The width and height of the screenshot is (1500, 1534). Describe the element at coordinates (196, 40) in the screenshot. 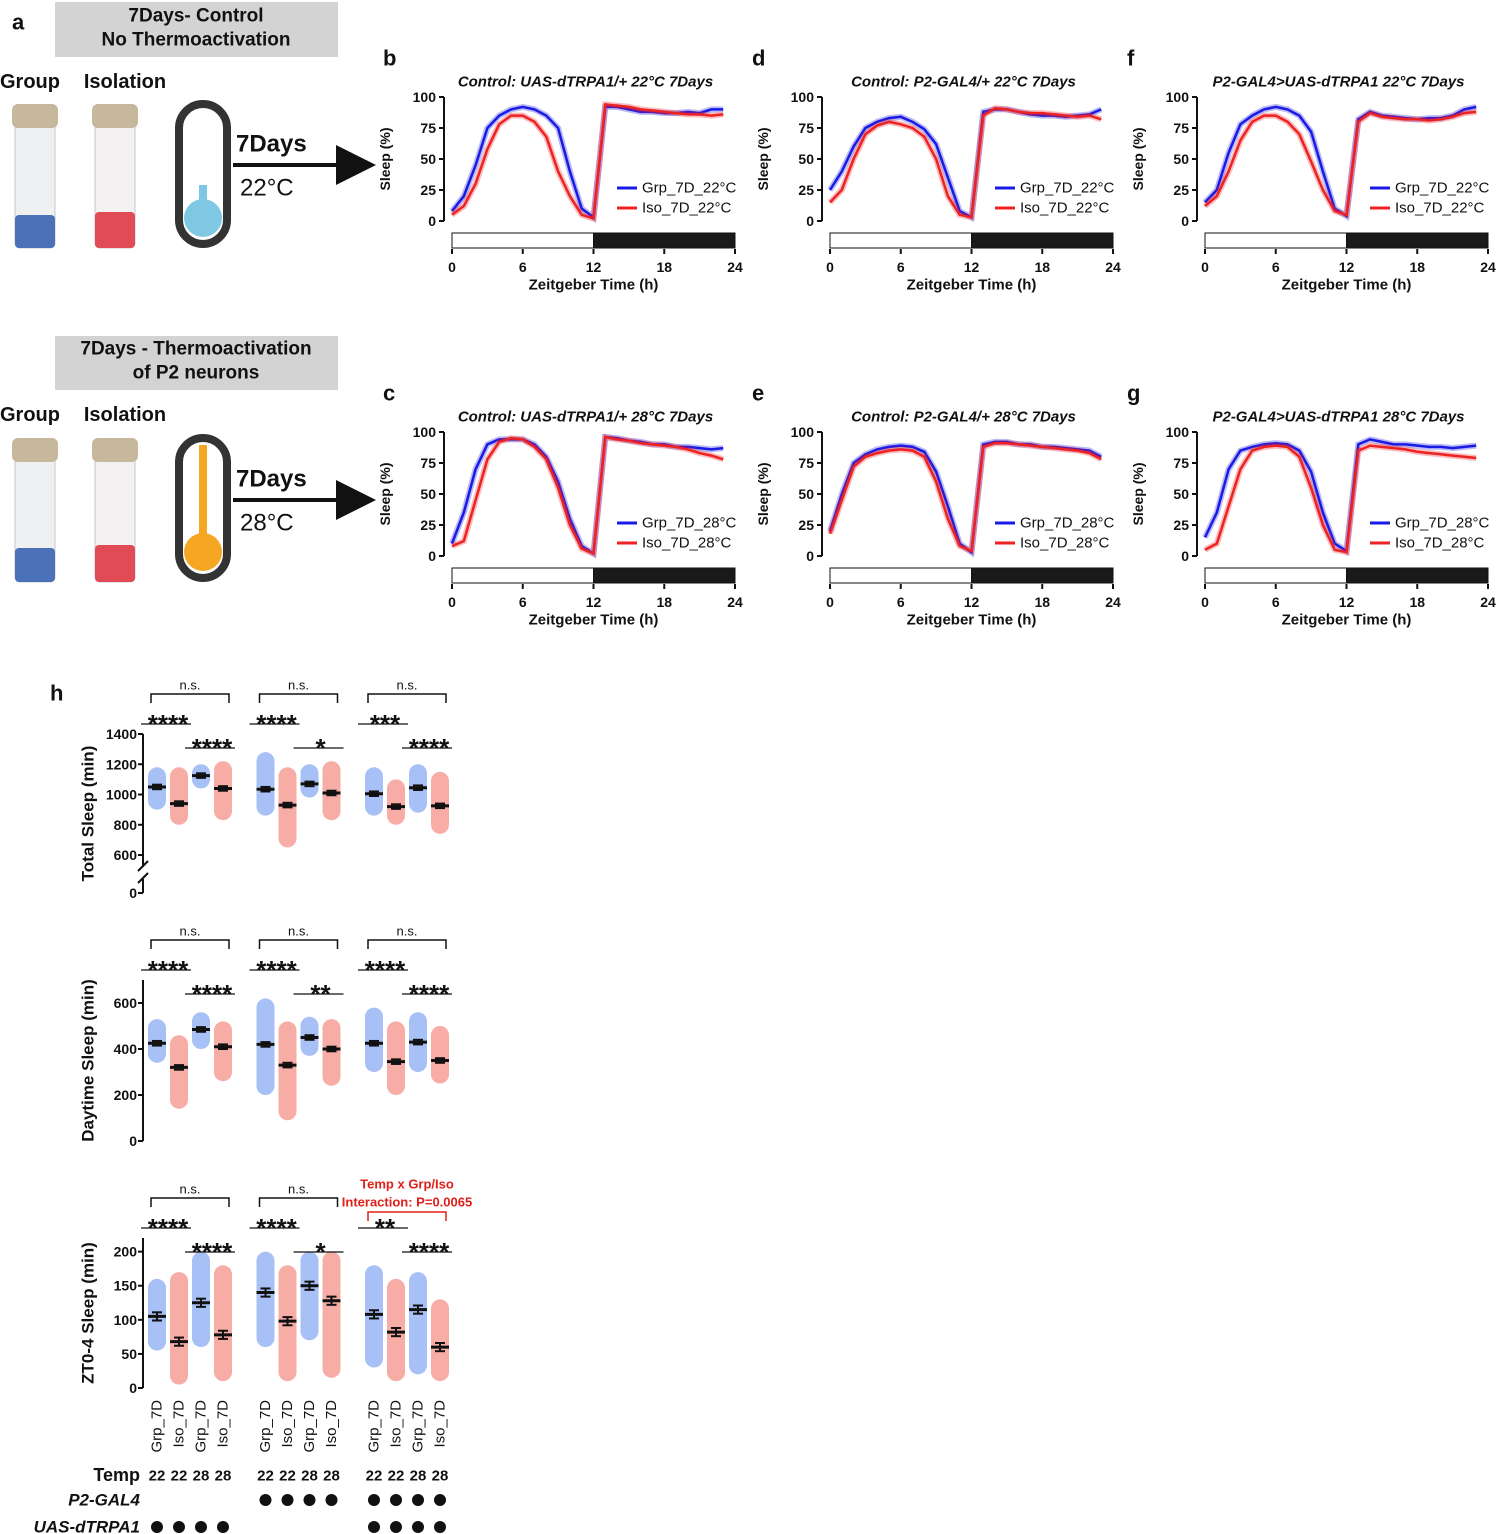

I see `header-text: No Thermoactivation` at that location.